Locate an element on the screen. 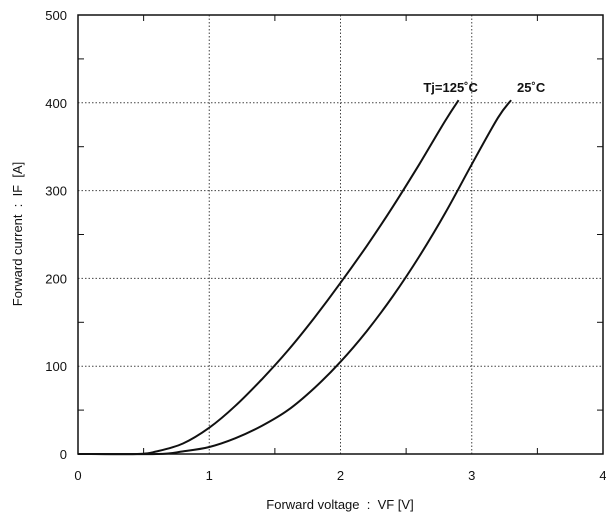 Image resolution: width=606 pixels, height=513 pixels. series-labels: Tj=125˚C 25˚C is located at coordinates (484, 87).